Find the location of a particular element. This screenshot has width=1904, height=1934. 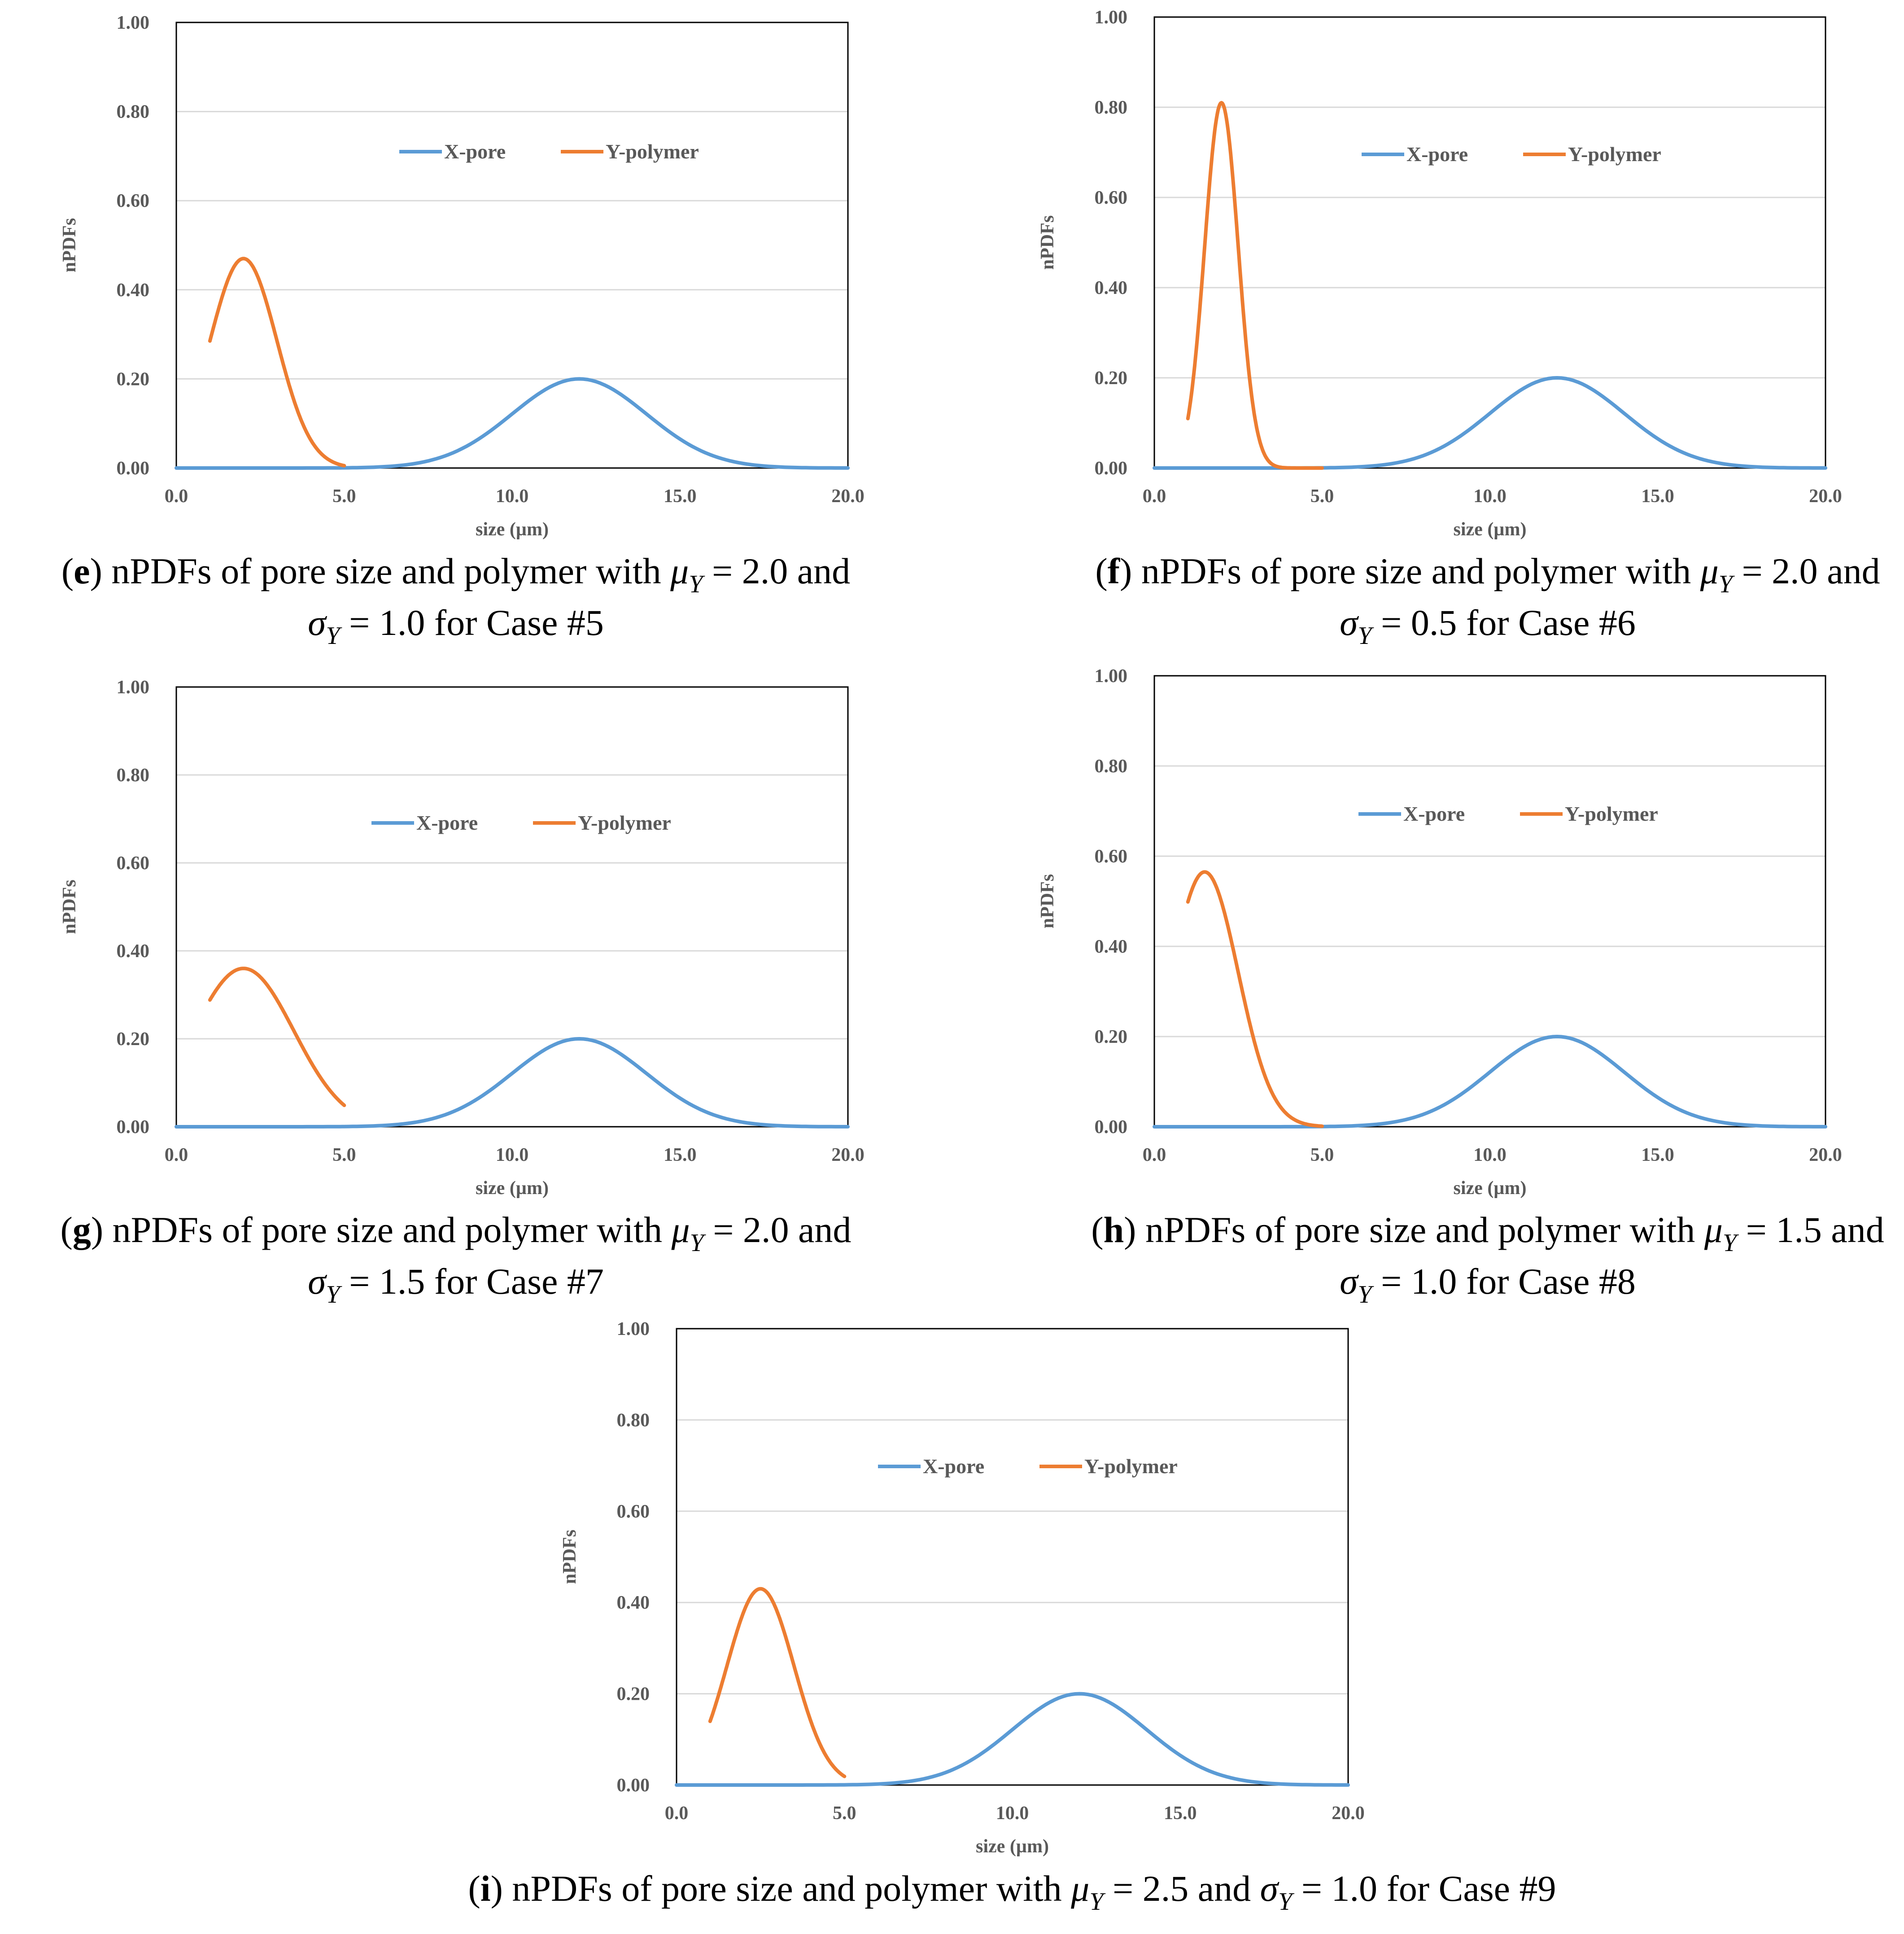

caption-letter: f is located at coordinates (1114, 571).